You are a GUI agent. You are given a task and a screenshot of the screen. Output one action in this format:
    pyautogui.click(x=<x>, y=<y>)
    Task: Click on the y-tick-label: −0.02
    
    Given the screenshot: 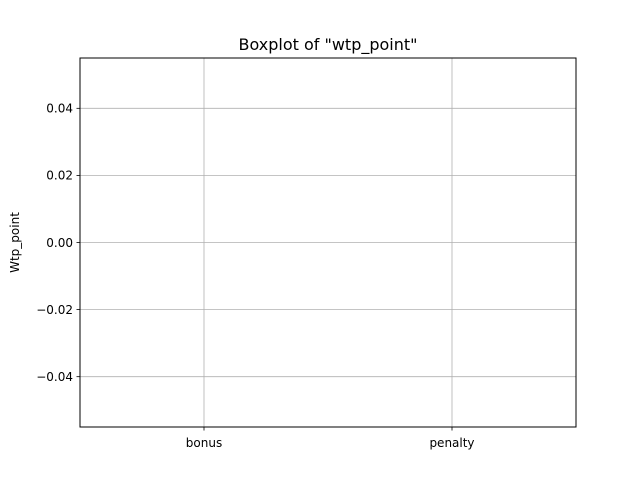 What is the action you would take?
    pyautogui.click(x=54, y=310)
    